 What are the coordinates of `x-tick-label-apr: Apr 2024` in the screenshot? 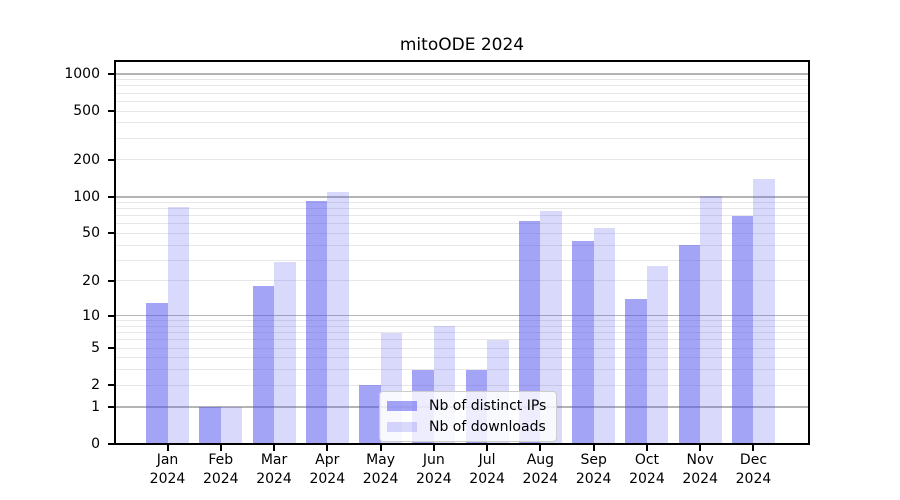 It's located at (327, 469).